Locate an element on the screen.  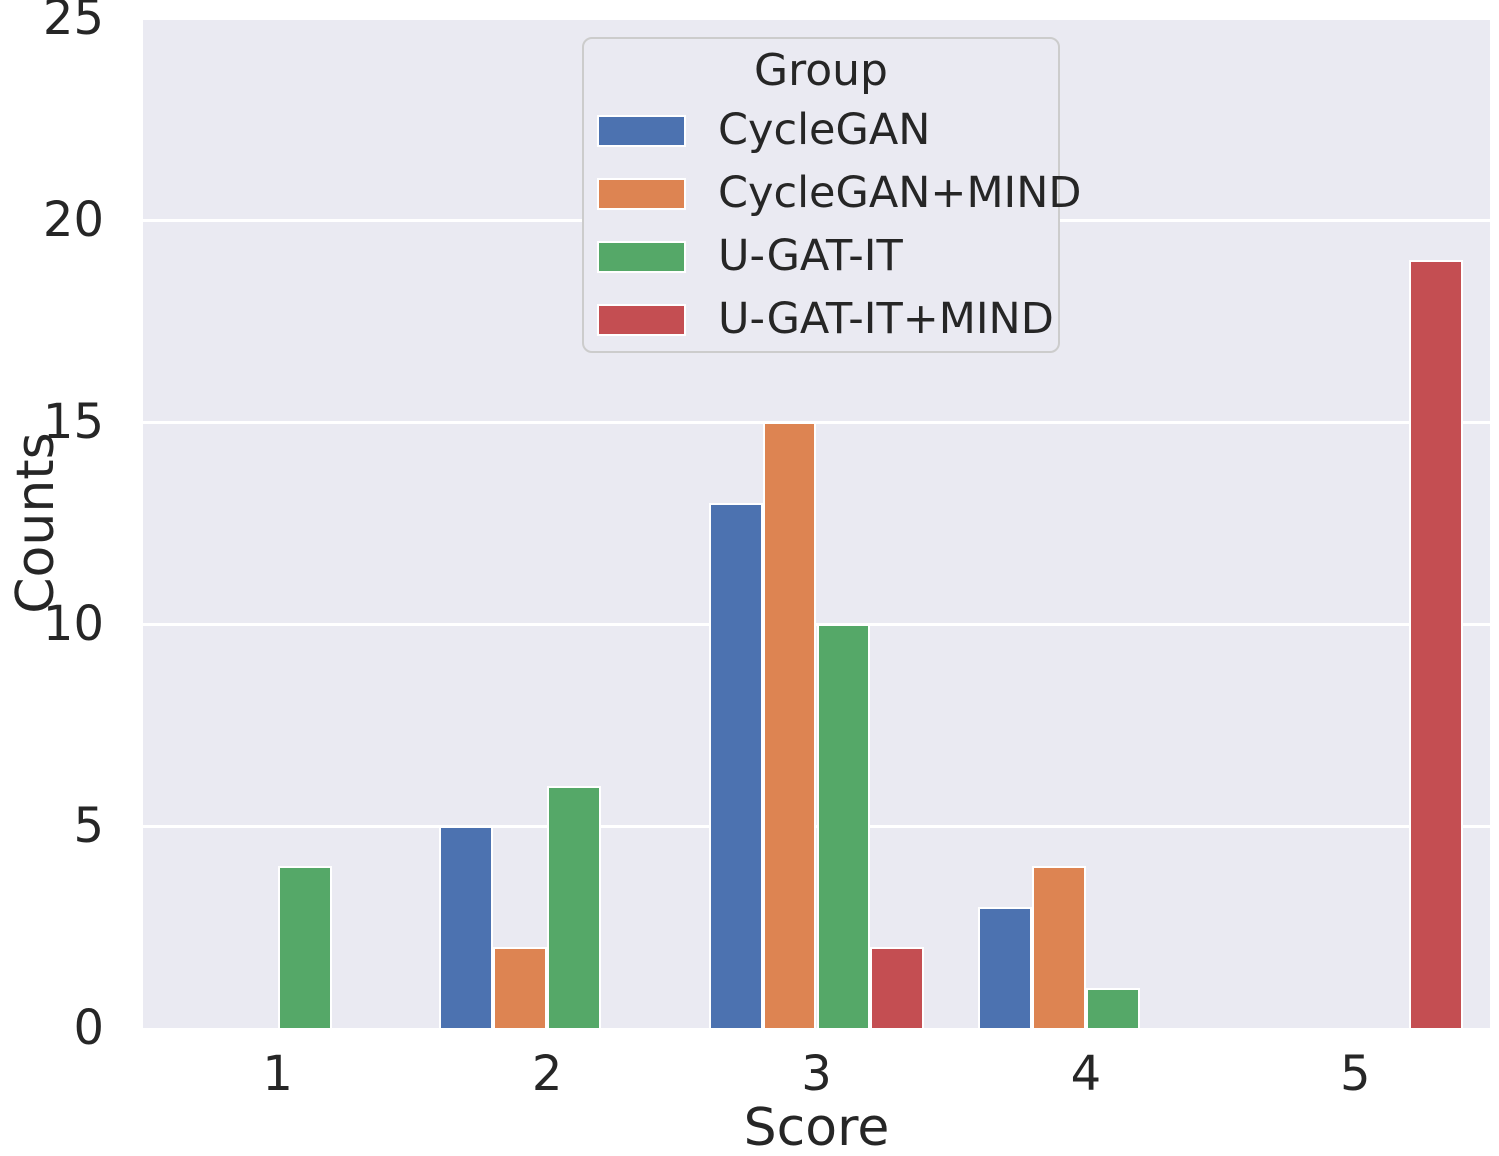
x-axis-label: Score is located at coordinates (816, 1127).